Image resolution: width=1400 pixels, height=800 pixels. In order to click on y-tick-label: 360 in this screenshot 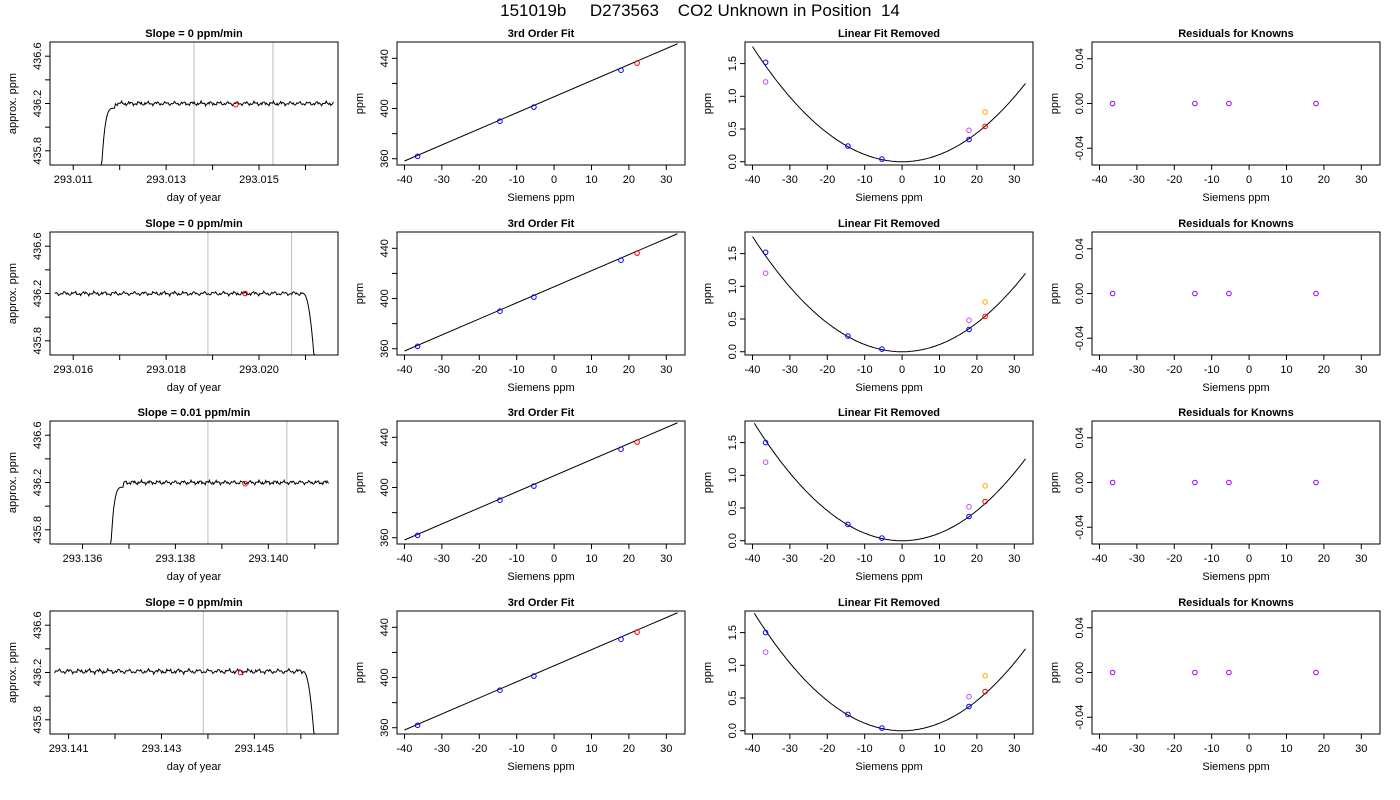, I will do `click(385, 349)`.